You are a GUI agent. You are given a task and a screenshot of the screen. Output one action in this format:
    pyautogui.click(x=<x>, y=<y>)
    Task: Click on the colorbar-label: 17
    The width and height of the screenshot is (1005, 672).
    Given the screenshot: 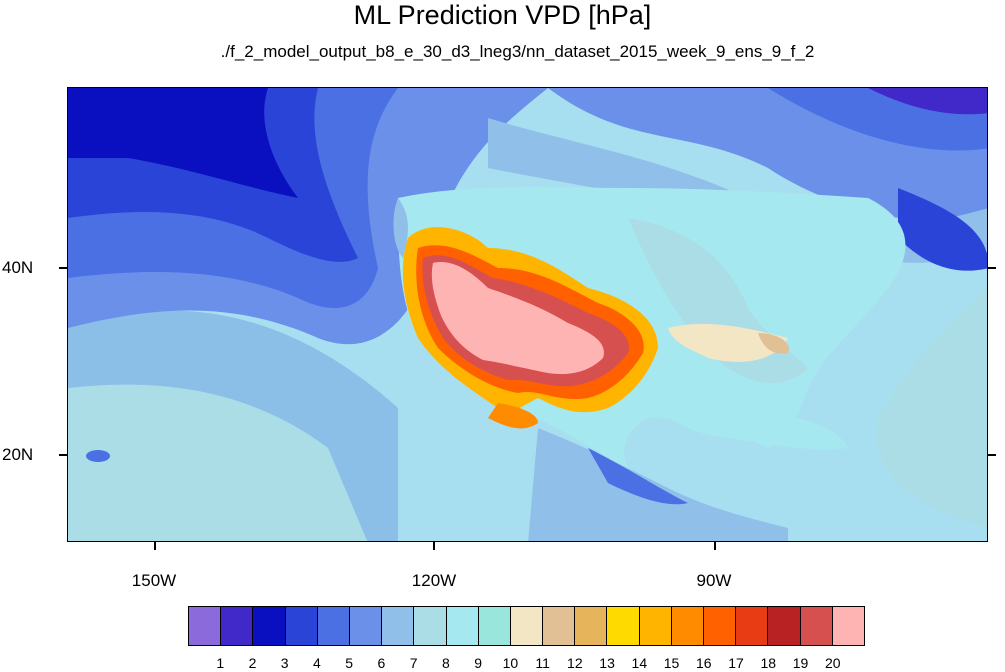 What is the action you would take?
    pyautogui.click(x=736, y=663)
    